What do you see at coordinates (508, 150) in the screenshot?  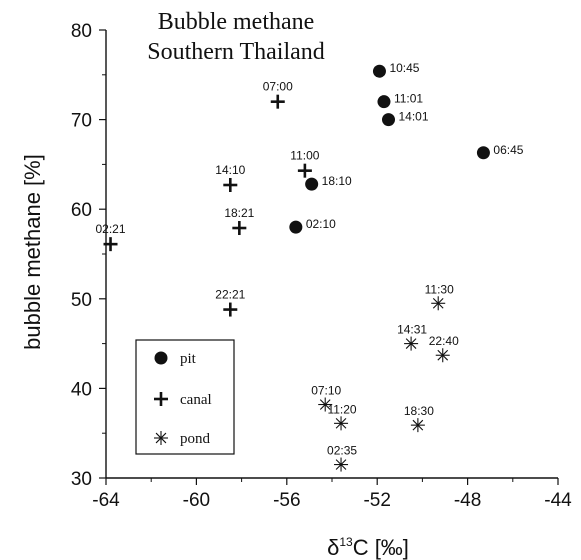 I see `pit-point-label: 06:45` at bounding box center [508, 150].